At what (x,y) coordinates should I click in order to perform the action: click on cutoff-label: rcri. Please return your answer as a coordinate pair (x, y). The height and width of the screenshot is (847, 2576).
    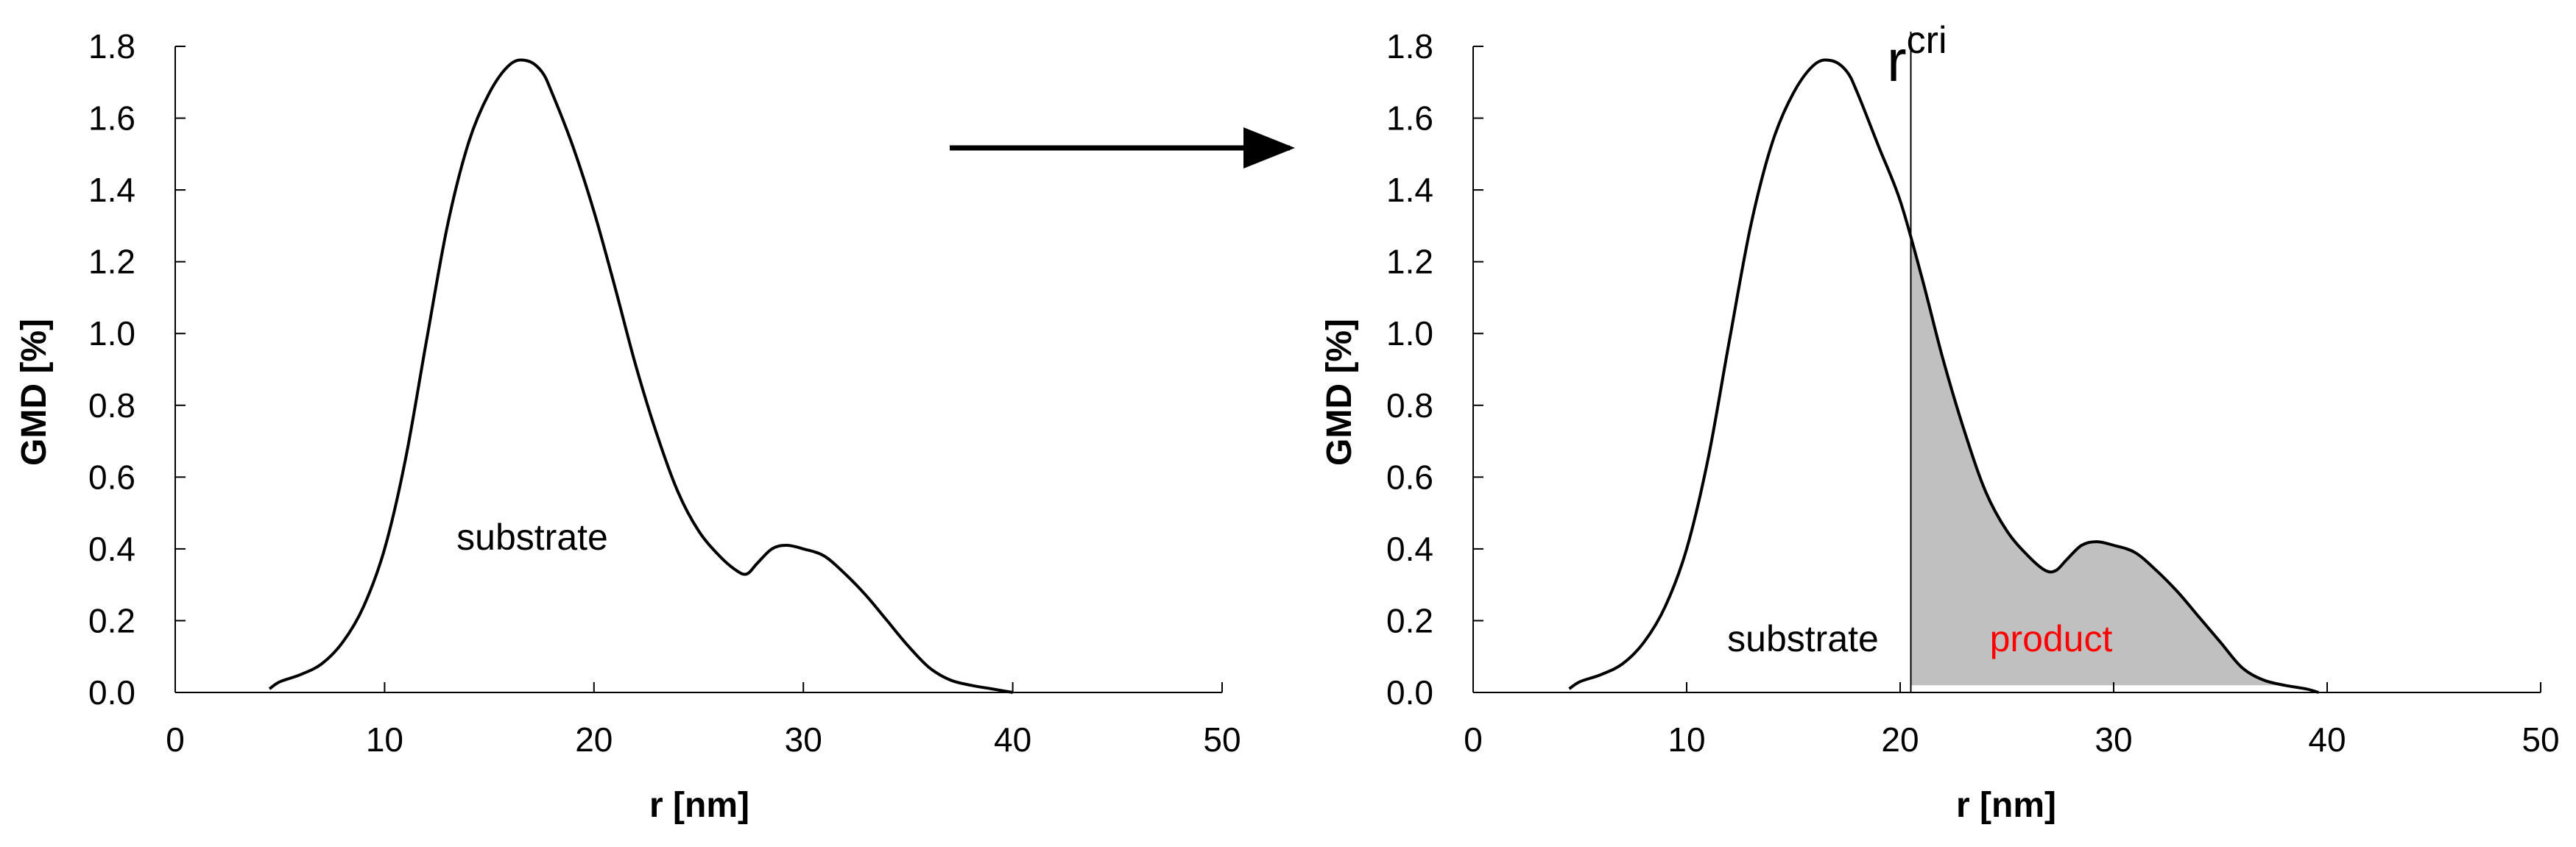
    Looking at the image, I should click on (1917, 56).